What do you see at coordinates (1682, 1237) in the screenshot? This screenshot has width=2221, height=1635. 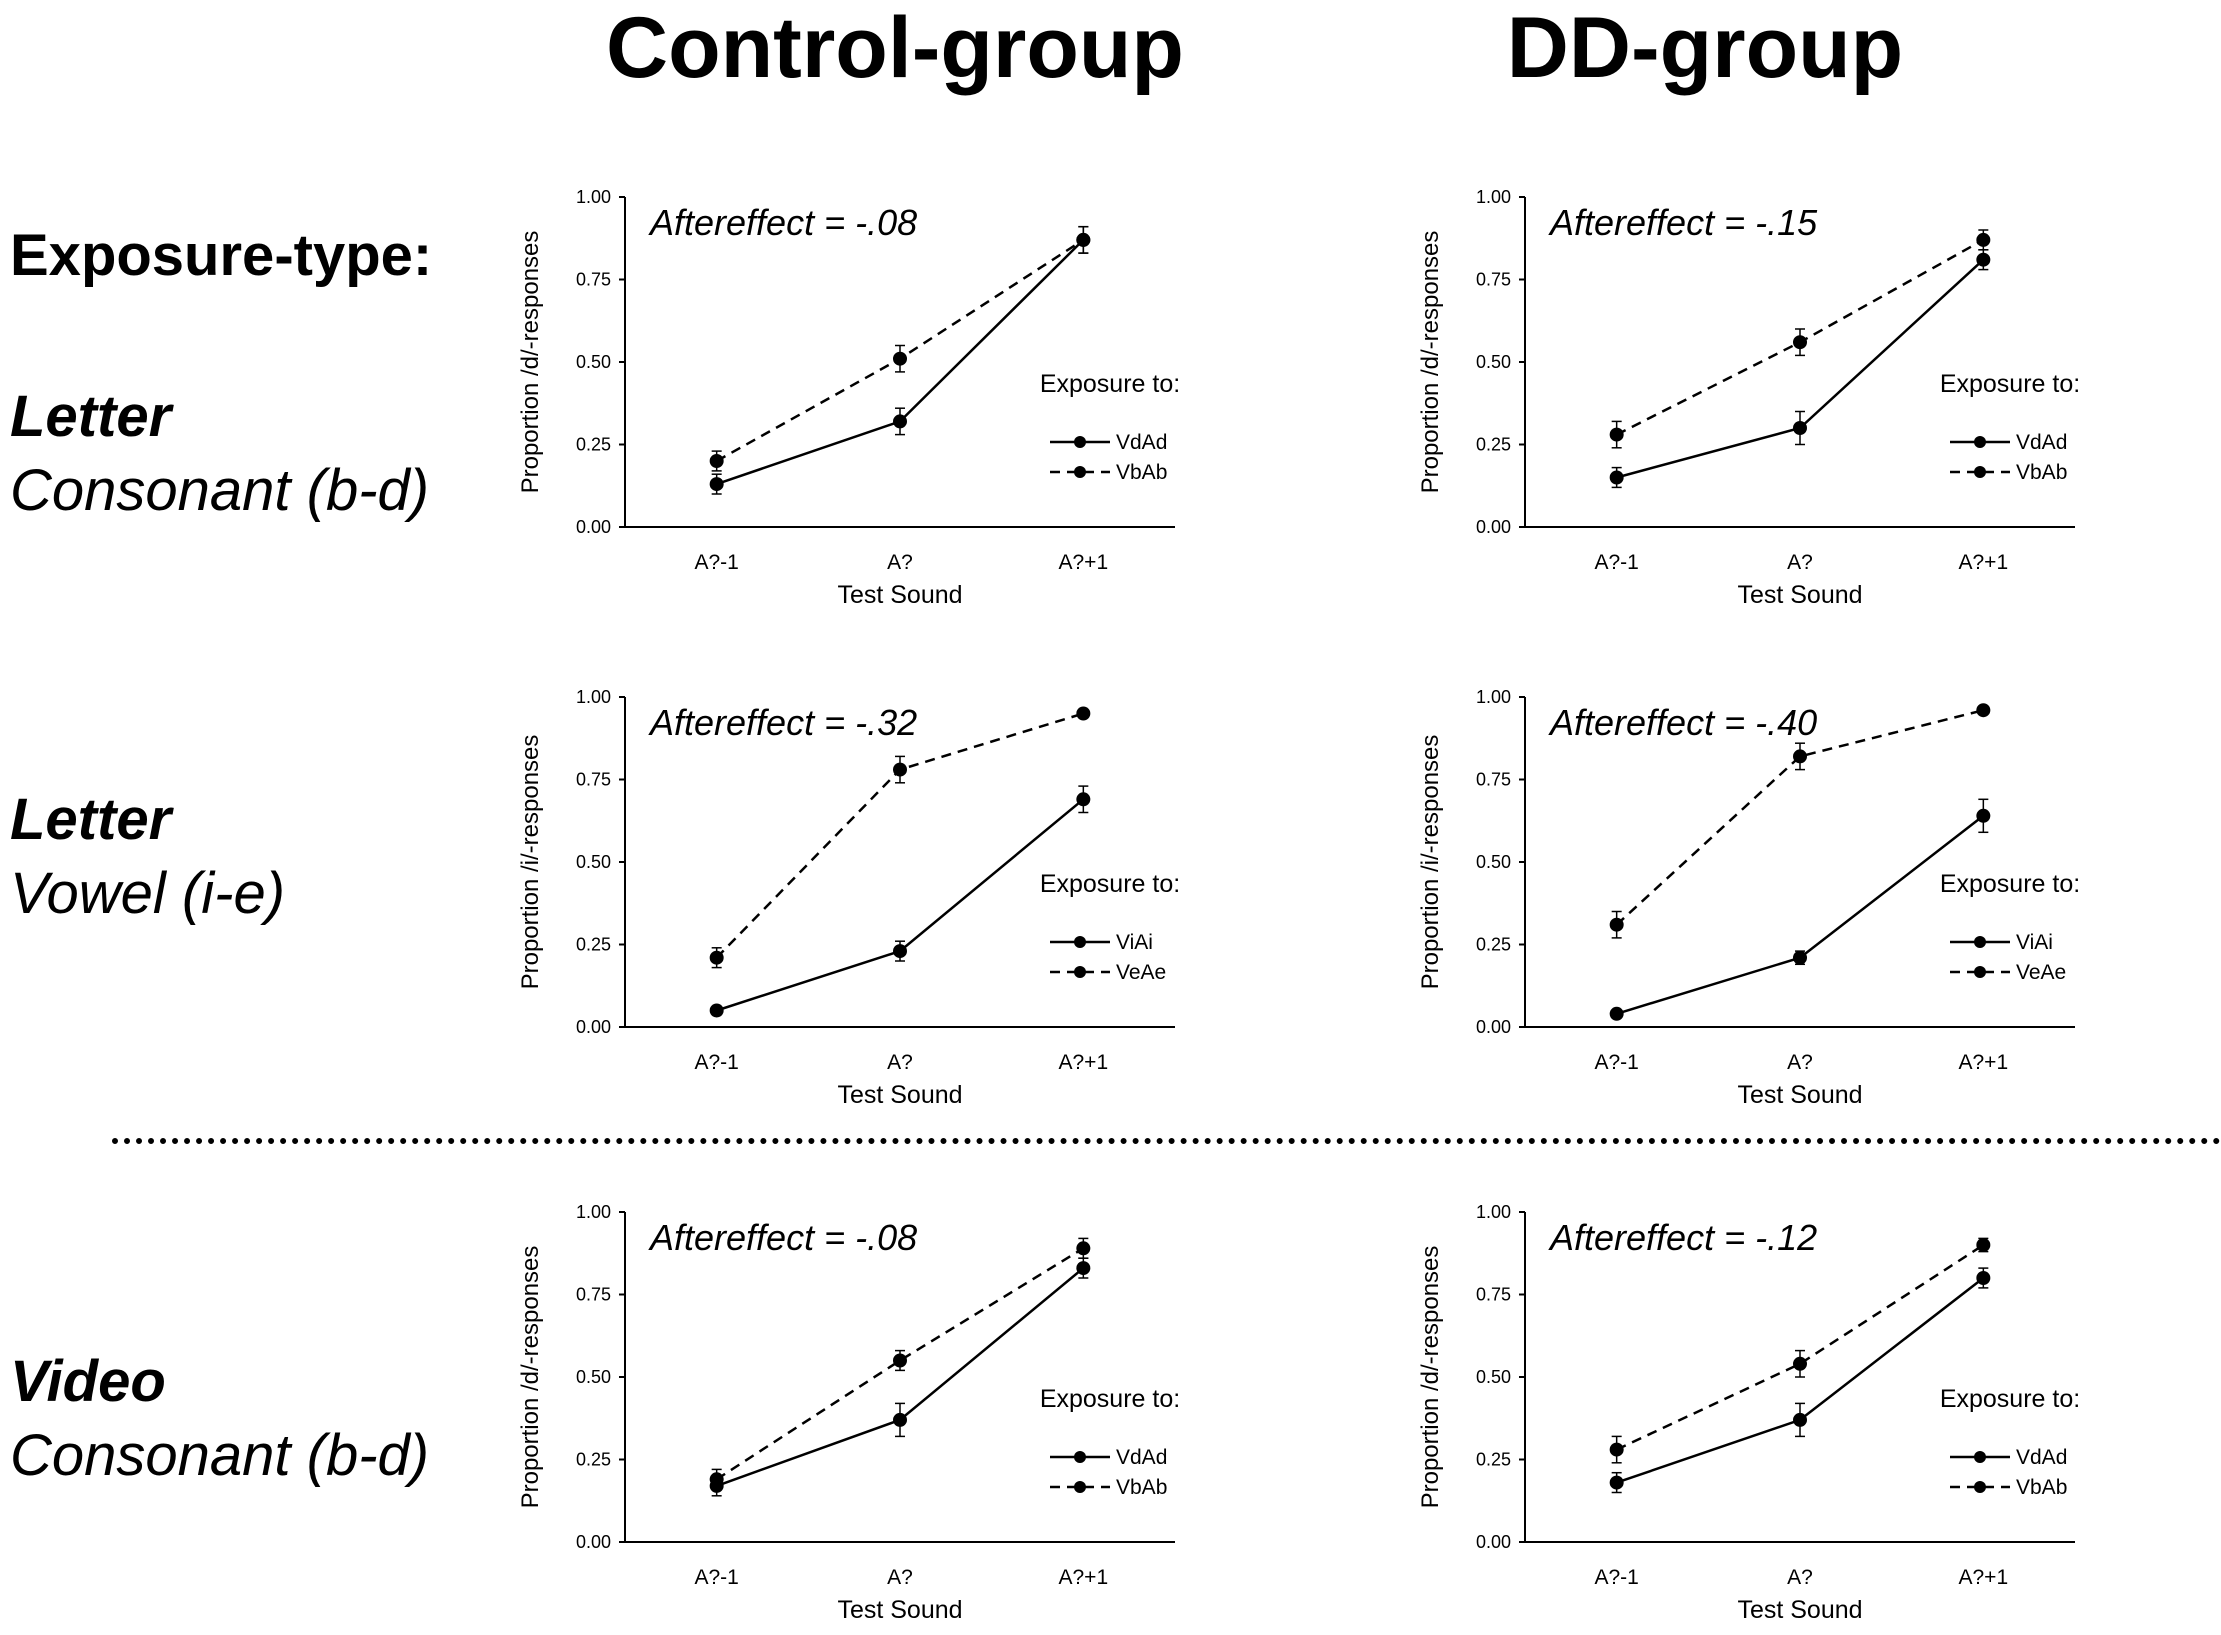 I see `aftereffect-annotation: Aftereffect = -.12` at bounding box center [1682, 1237].